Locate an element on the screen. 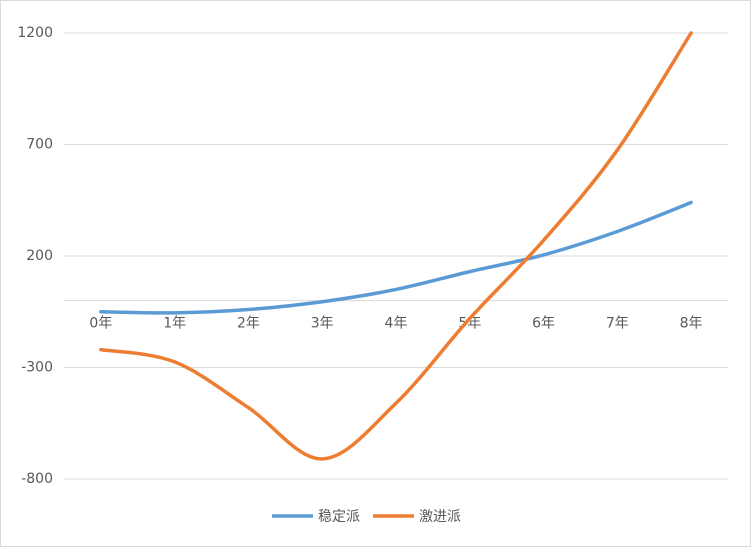  legend-label: 激进派 is located at coordinates (440, 516).